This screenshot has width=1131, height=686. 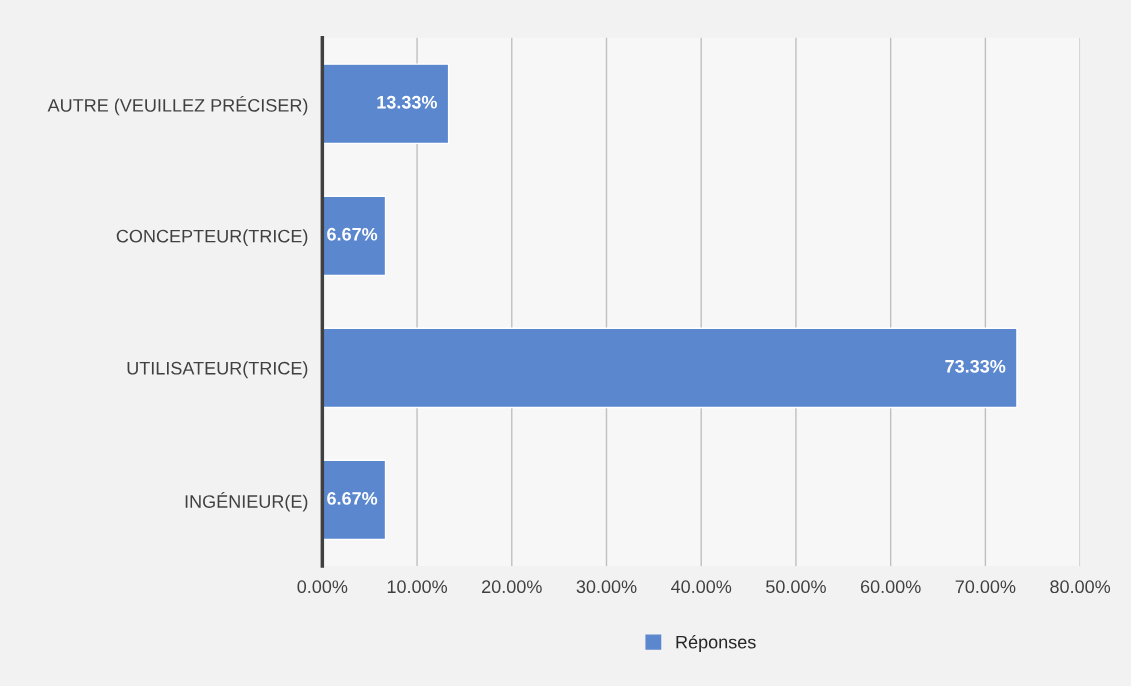 What do you see at coordinates (512, 587) in the screenshot?
I see `x-tick-label: 20.00%` at bounding box center [512, 587].